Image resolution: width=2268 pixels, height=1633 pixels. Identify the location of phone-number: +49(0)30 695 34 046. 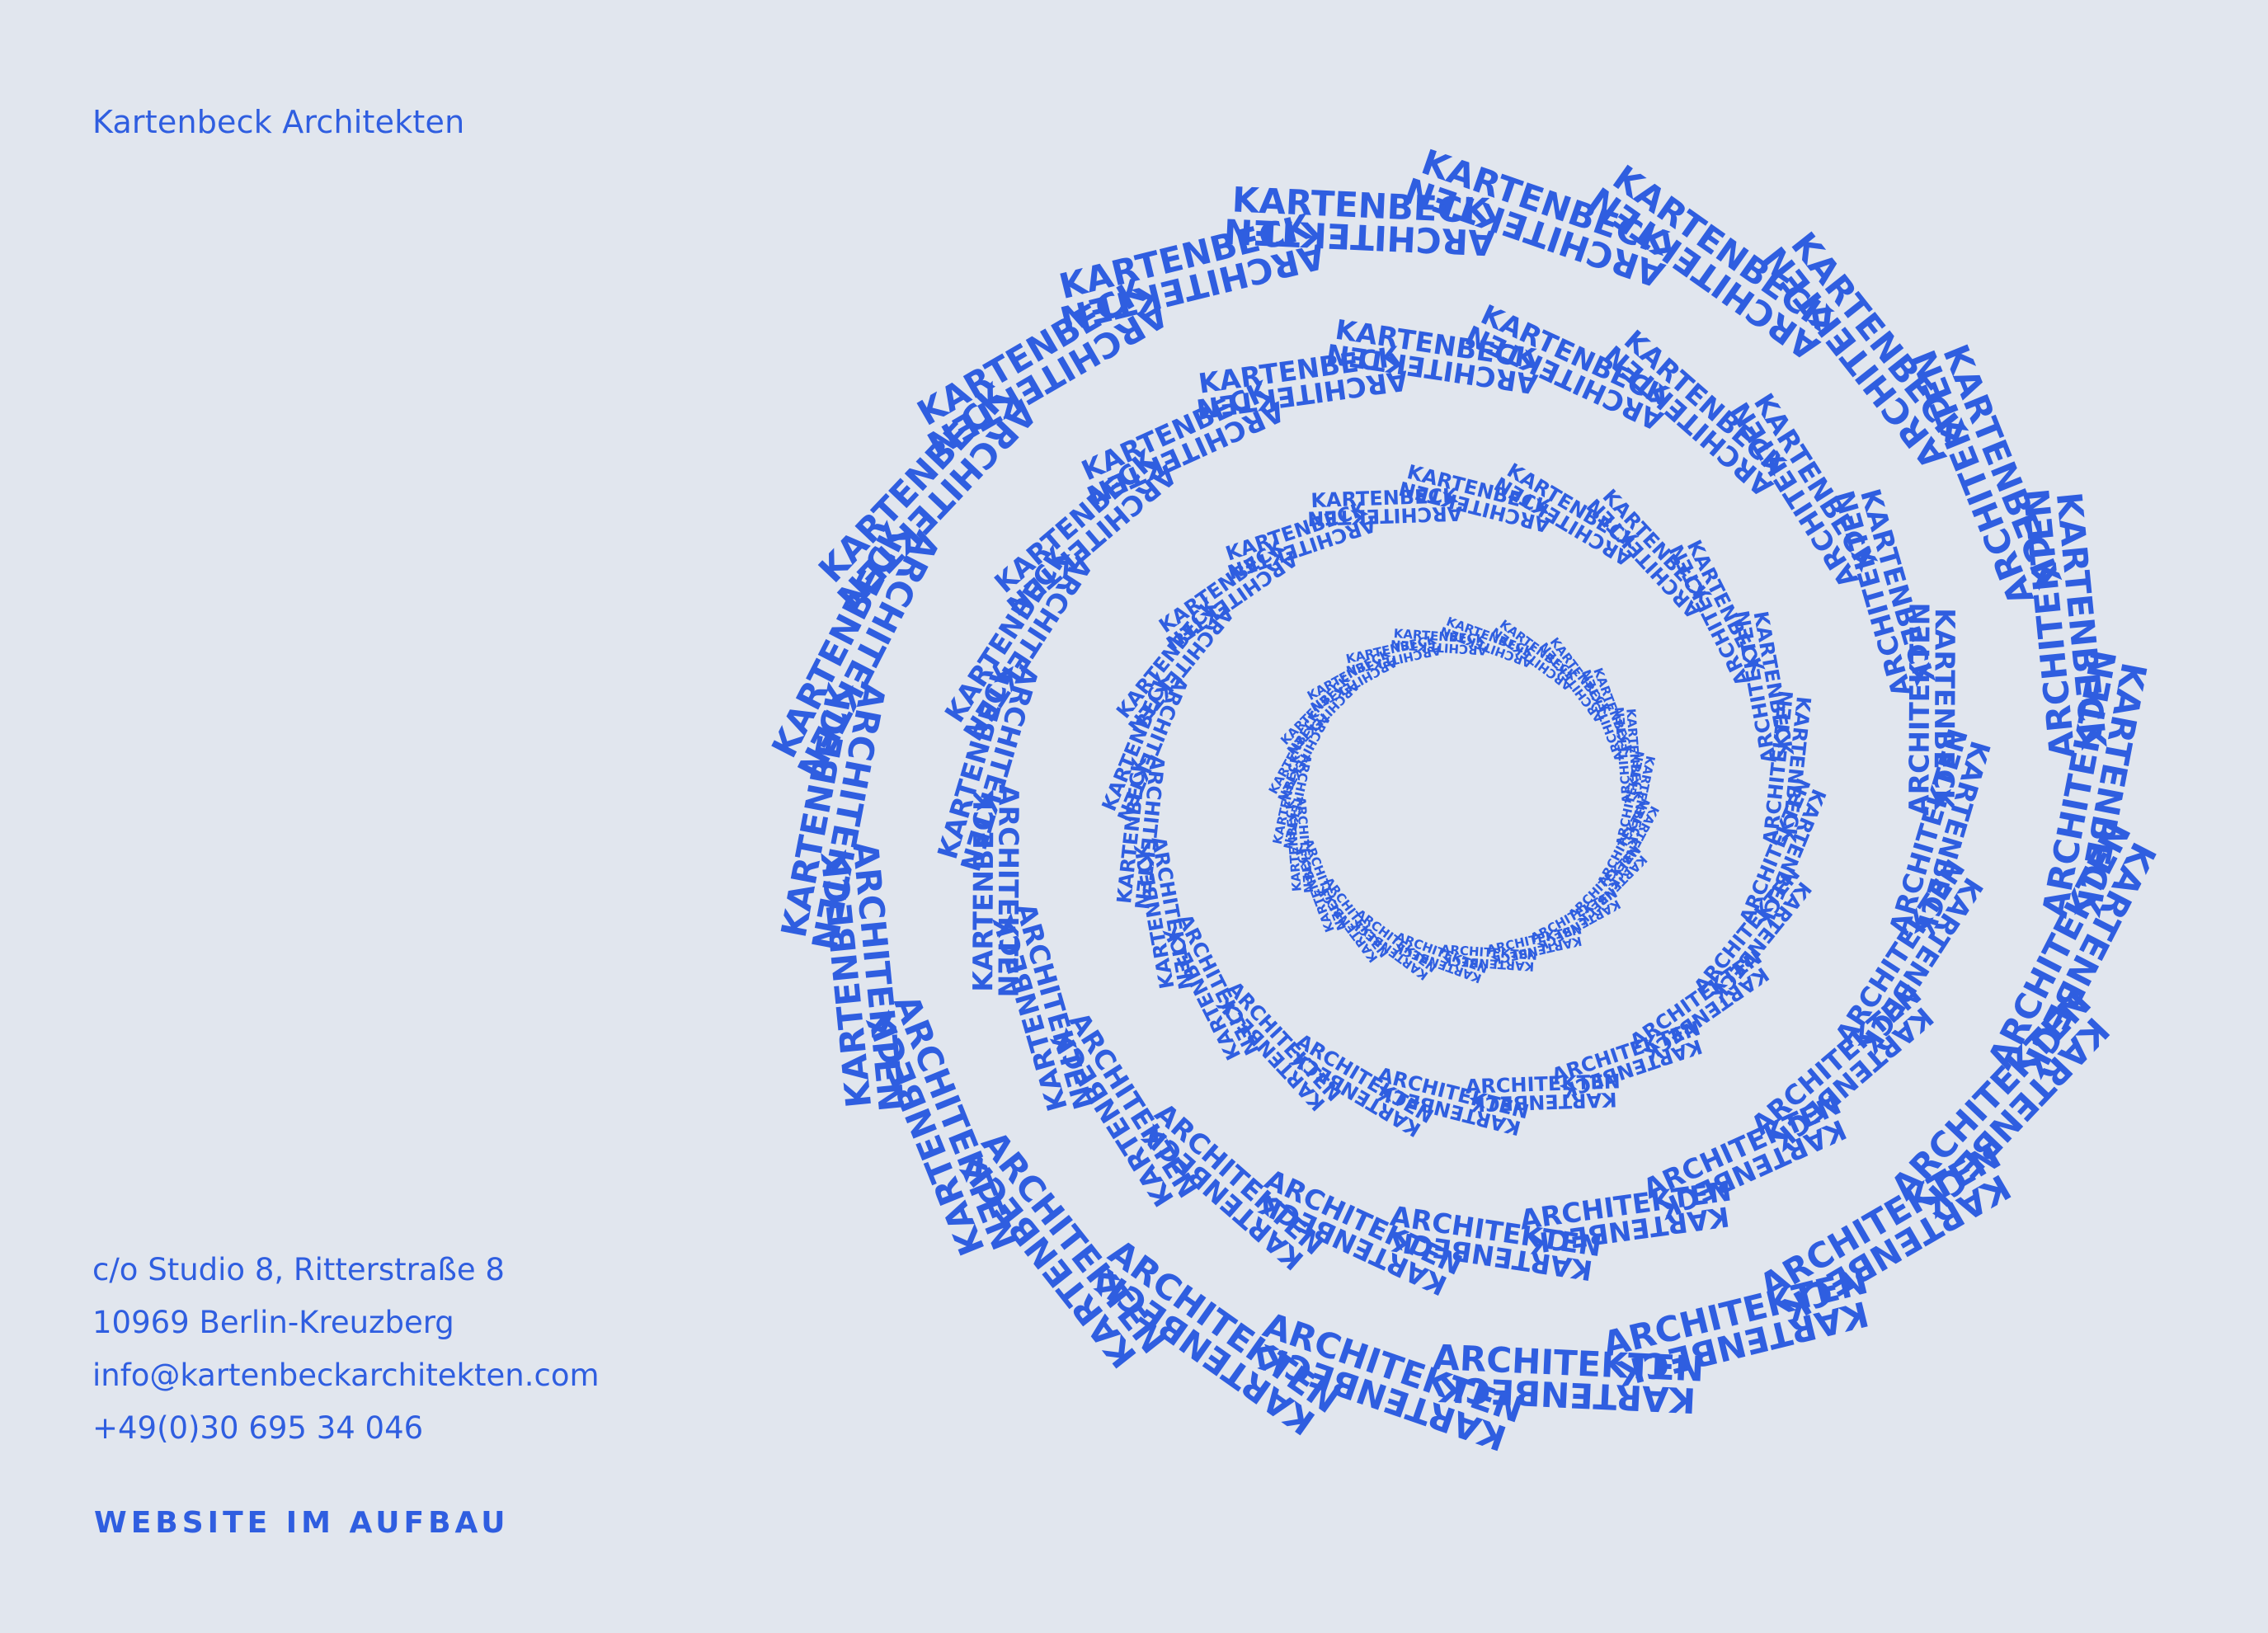
(258, 1428).